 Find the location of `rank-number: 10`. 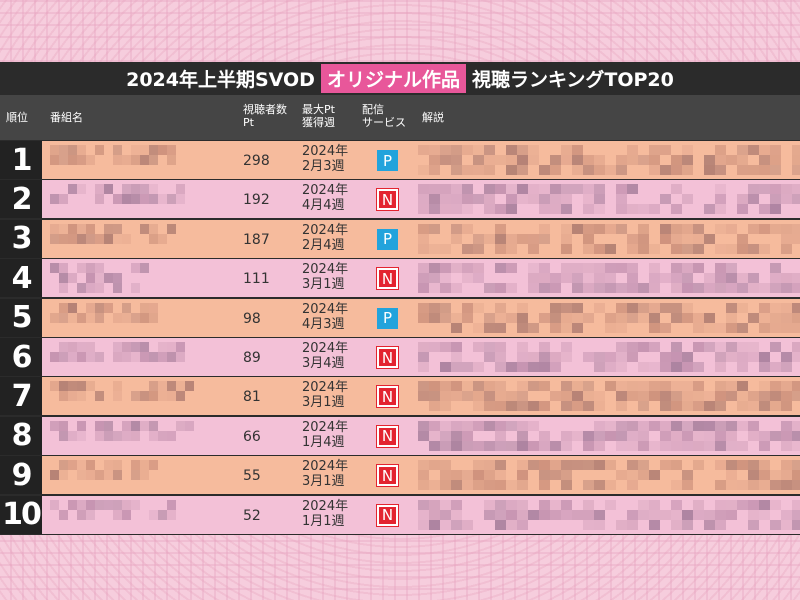

rank-number: 10 is located at coordinates (21, 514).